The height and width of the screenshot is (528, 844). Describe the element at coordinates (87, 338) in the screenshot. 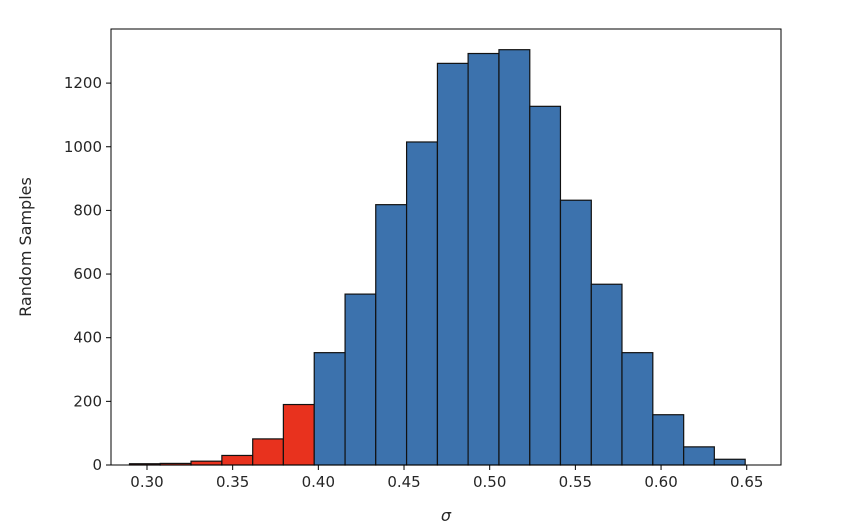

I see `y-tick-label: 400` at that location.